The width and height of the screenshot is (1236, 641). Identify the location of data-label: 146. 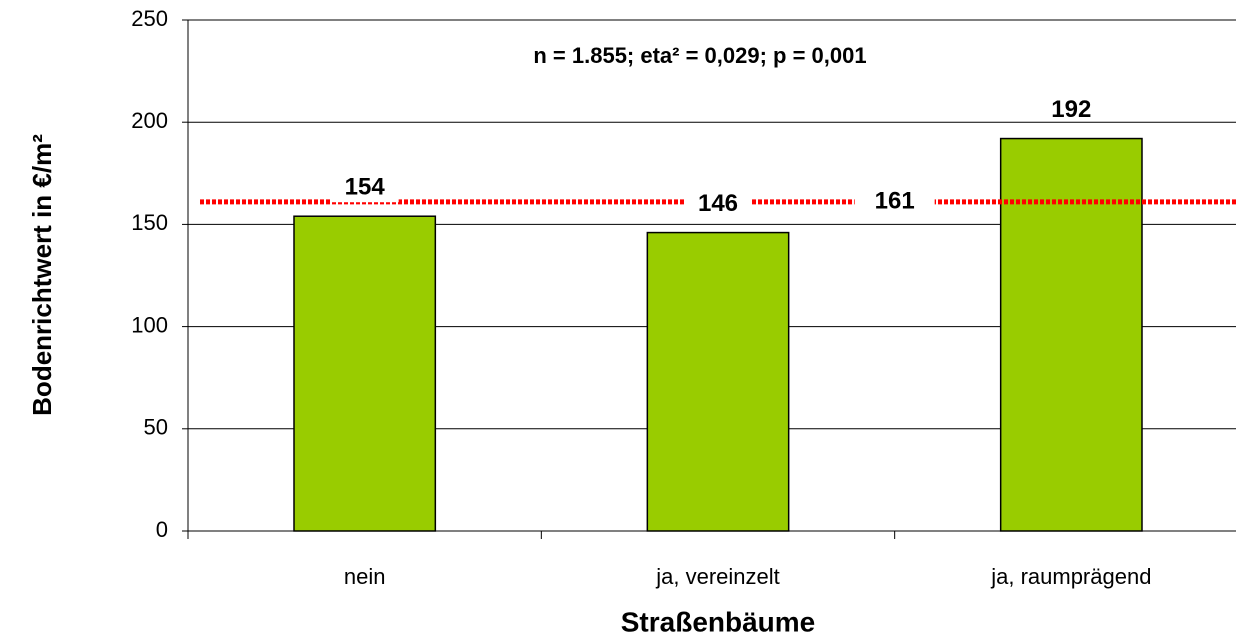
(718, 203).